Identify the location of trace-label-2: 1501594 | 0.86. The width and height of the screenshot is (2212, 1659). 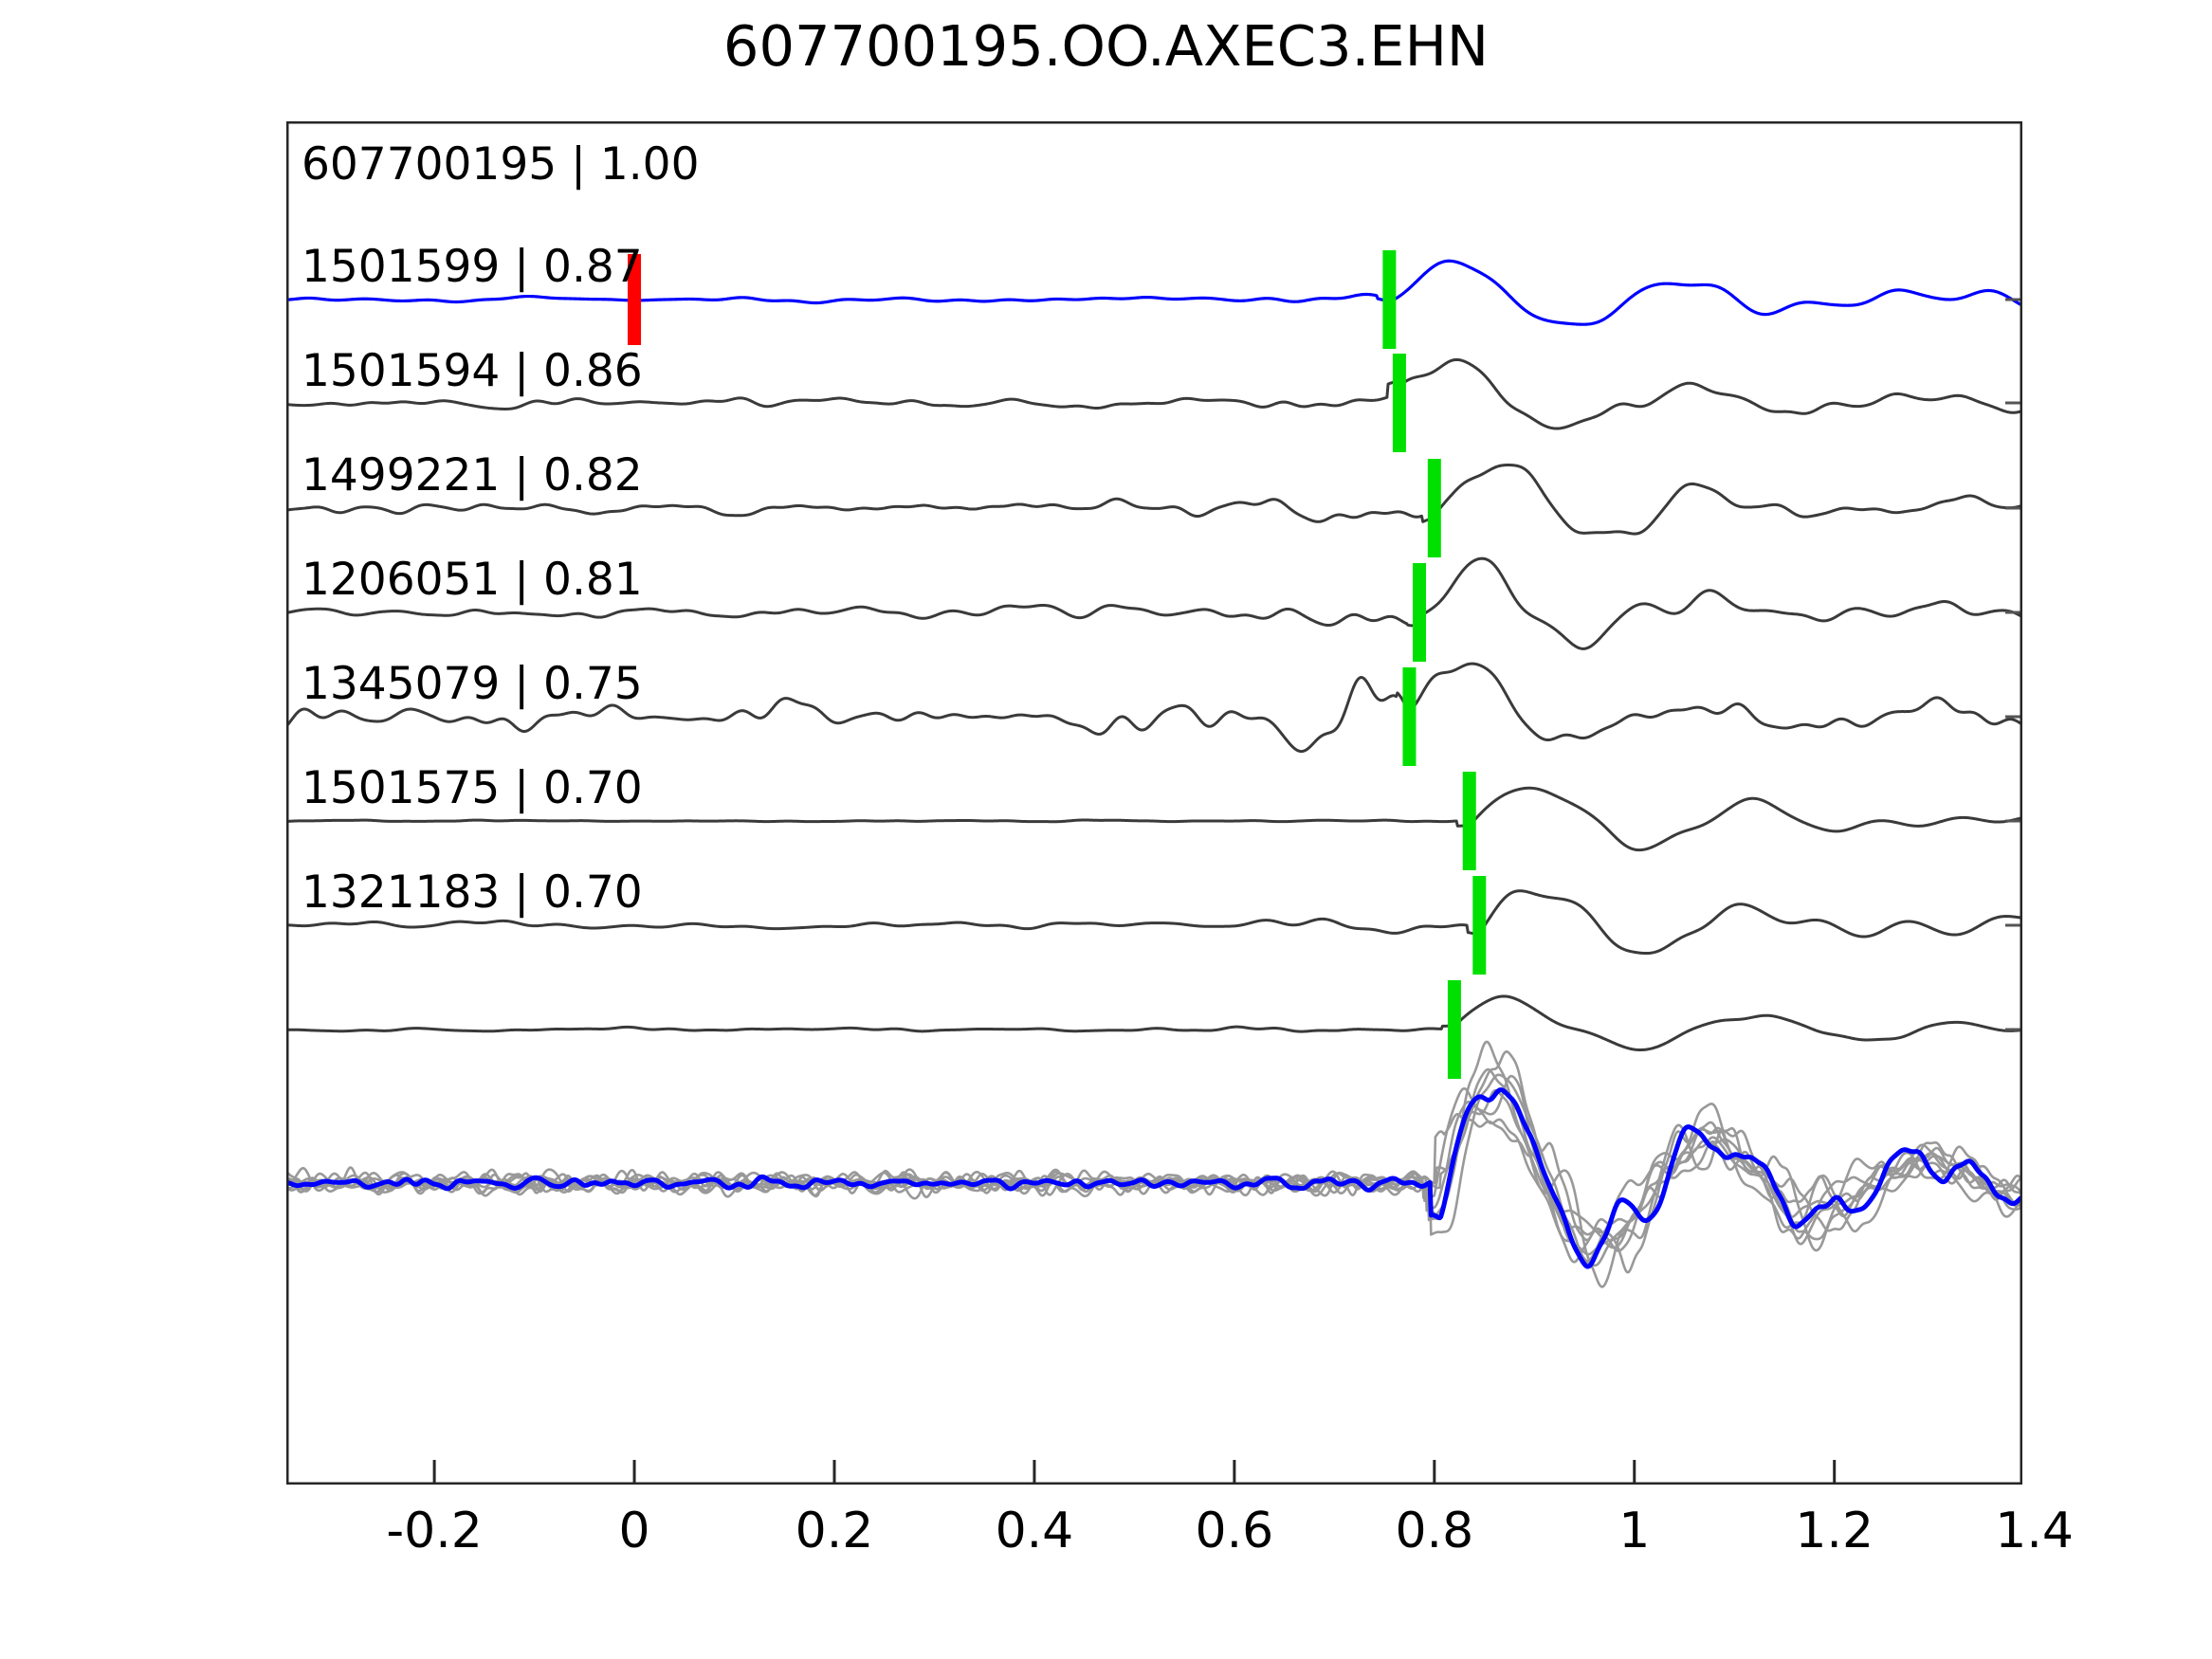
(472, 371).